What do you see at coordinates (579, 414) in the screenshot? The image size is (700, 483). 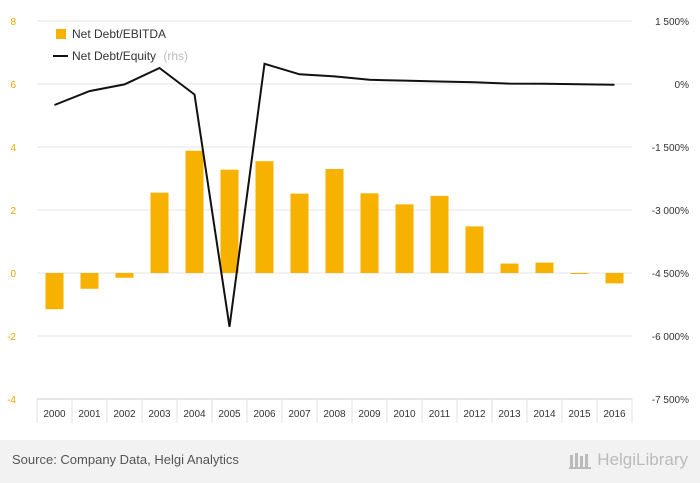 I see `x-tick-label: 2015` at bounding box center [579, 414].